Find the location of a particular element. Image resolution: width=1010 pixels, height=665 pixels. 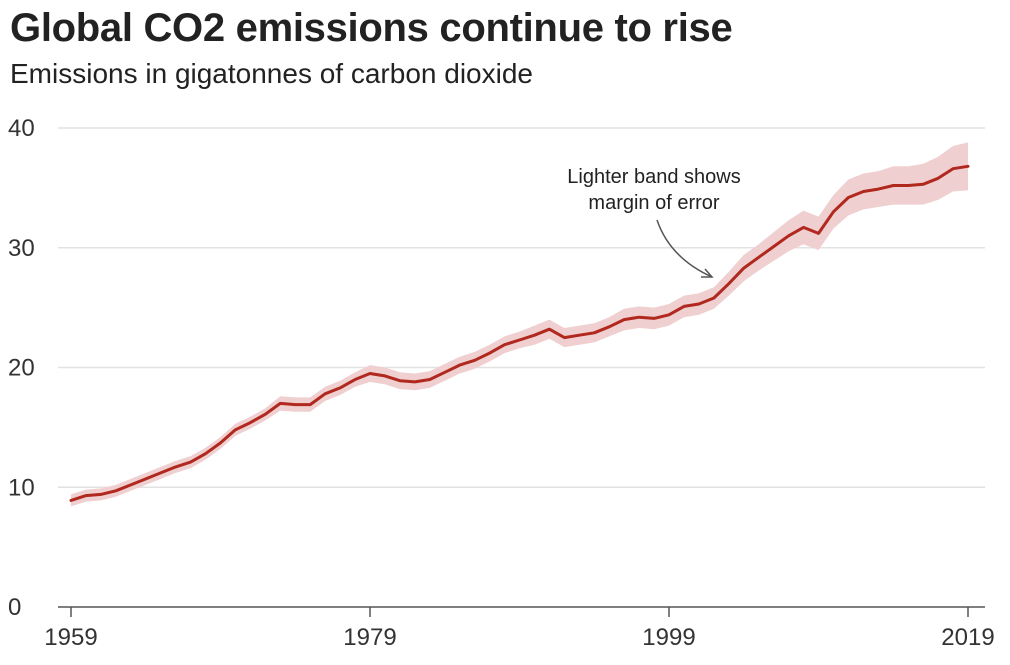

annotation-line-1: Lighter band shows is located at coordinates (653, 177).